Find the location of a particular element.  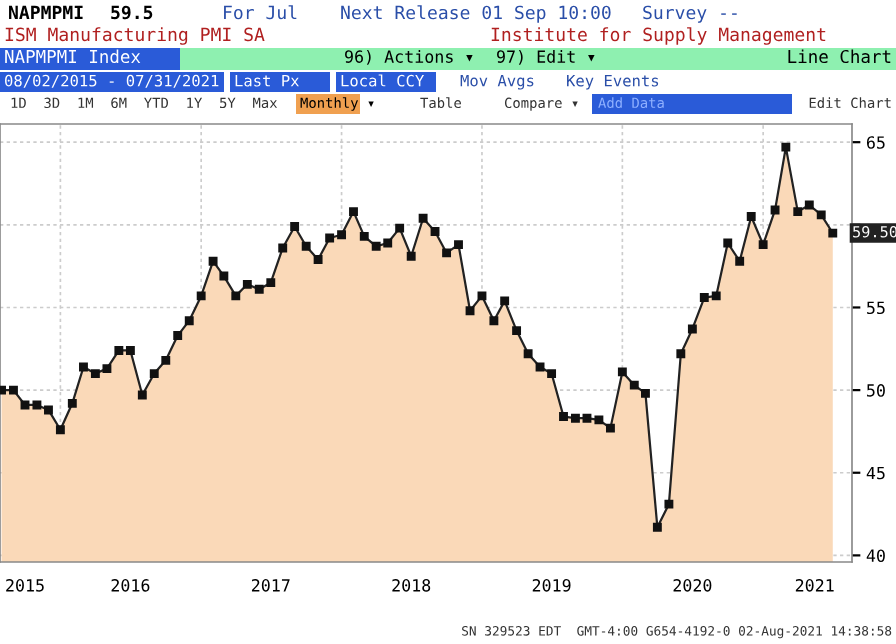

y-tick-label: 65 is located at coordinates (875, 142).